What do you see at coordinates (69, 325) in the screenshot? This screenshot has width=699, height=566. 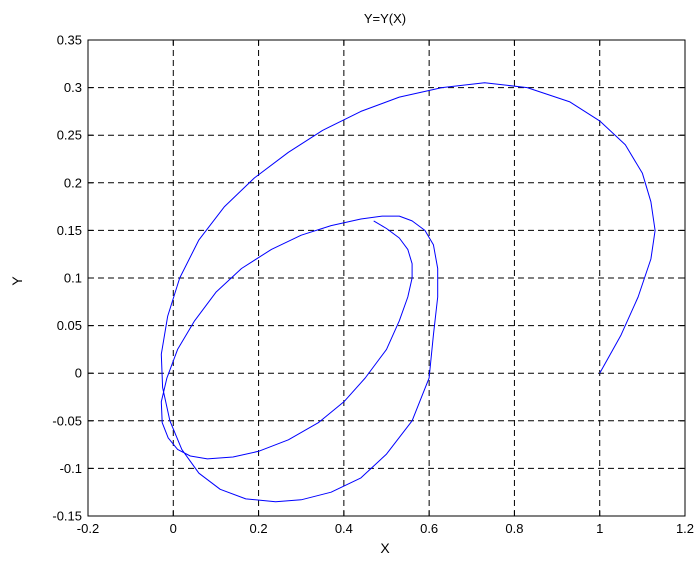 I see `y-tick-label: 0.05` at bounding box center [69, 325].